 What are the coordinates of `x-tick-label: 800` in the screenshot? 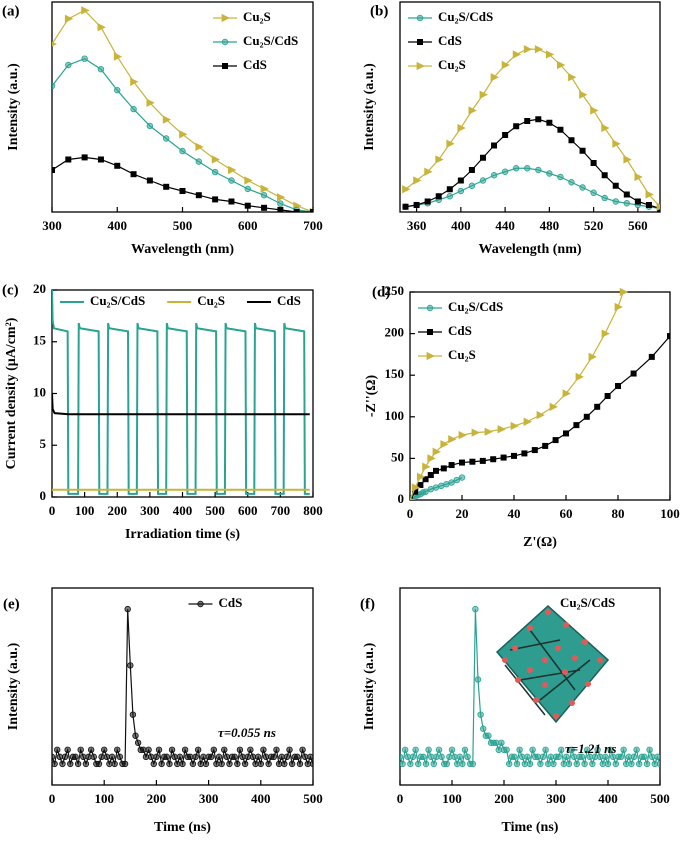 It's located at (313, 510).